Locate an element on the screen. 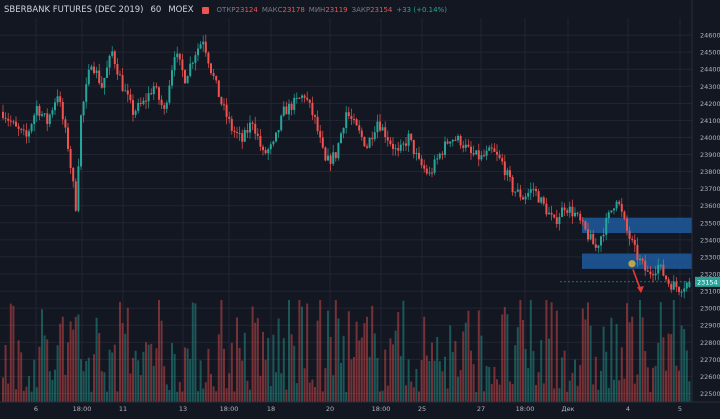 The image size is (720, 419). price-tick-label: 24600 is located at coordinates (710, 36).